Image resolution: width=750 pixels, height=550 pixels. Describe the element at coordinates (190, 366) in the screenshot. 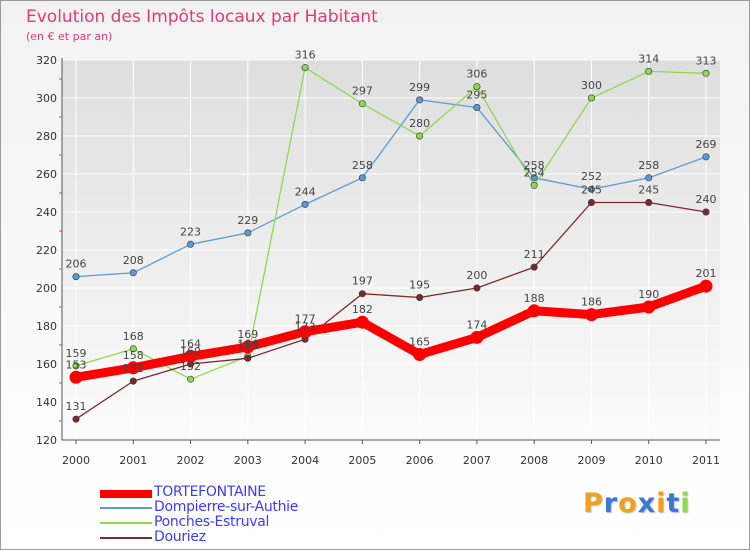

I see `data-label-ponches-estruval: 152` at that location.